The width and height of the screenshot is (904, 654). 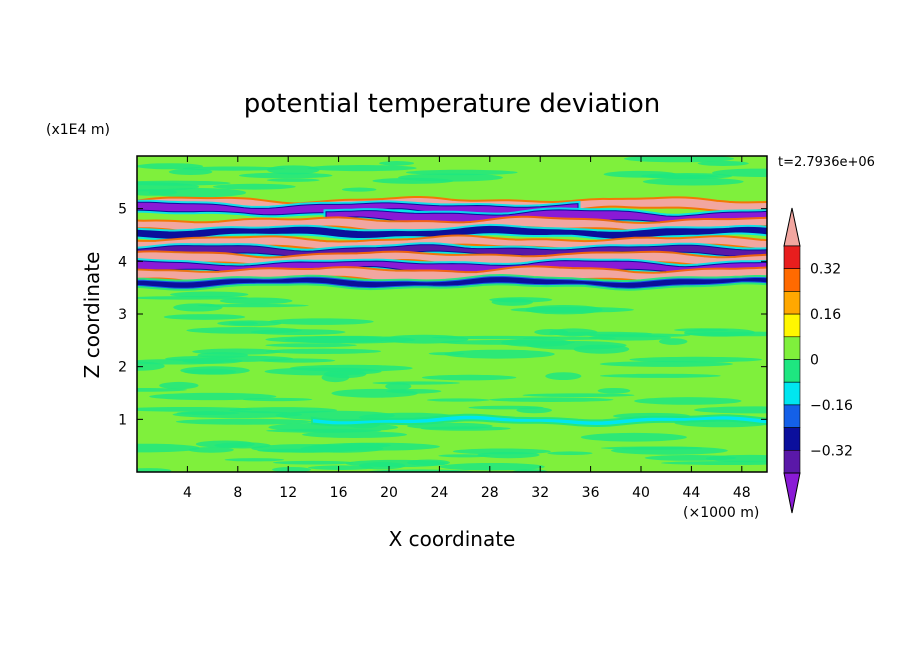 I want to click on y-tick-label: 4, so click(x=122, y=262).